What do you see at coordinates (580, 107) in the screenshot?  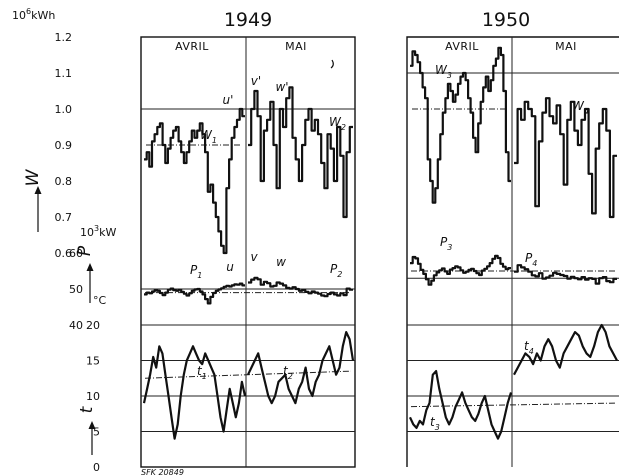 I see `label-W4: W4` at bounding box center [580, 107].